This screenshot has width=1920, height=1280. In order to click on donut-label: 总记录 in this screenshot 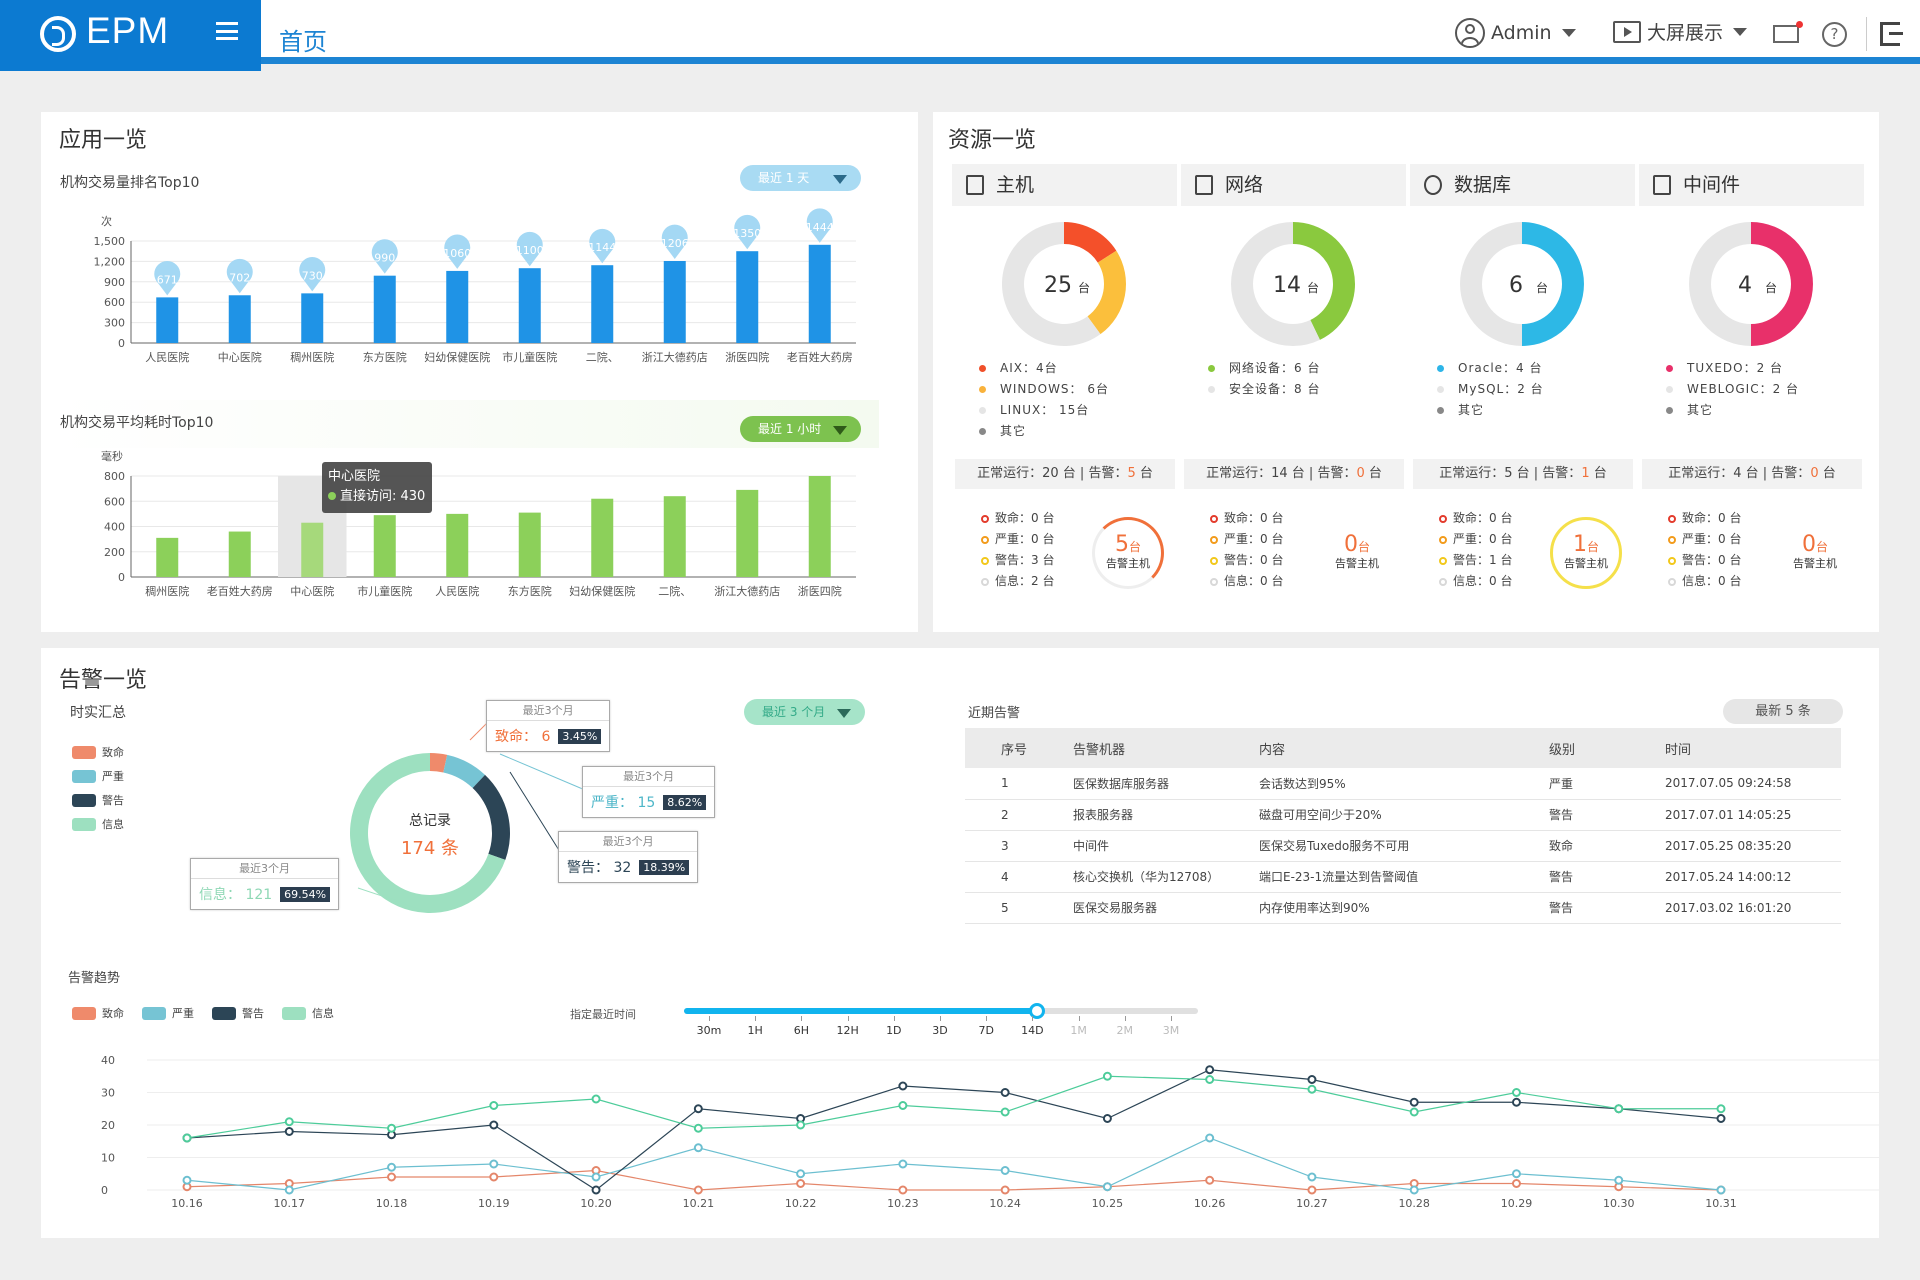, I will do `click(430, 821)`.